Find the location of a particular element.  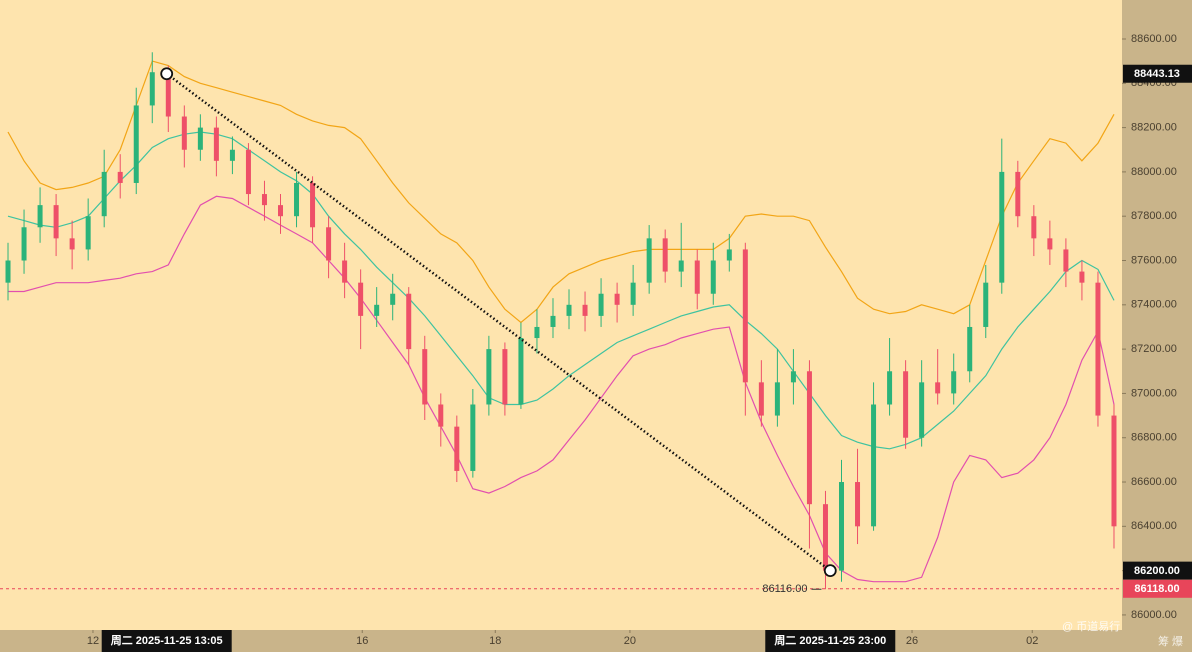

y-tick-label: 88000.00 is located at coordinates (1154, 172).